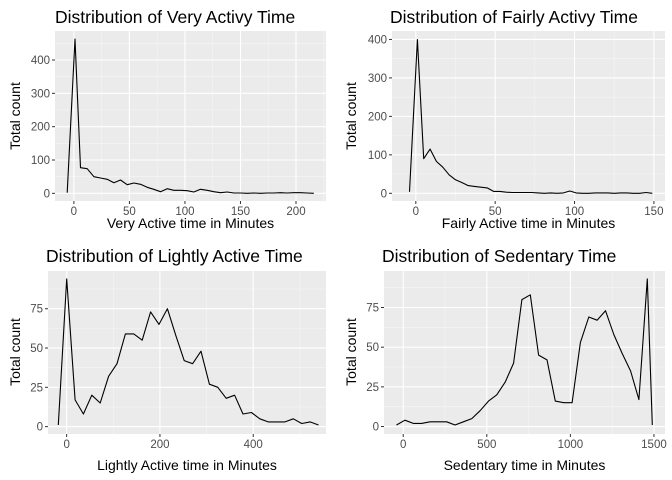 The height and width of the screenshot is (480, 672). What do you see at coordinates (654, 445) in the screenshot?
I see `x-tick-label: 1500` at bounding box center [654, 445].